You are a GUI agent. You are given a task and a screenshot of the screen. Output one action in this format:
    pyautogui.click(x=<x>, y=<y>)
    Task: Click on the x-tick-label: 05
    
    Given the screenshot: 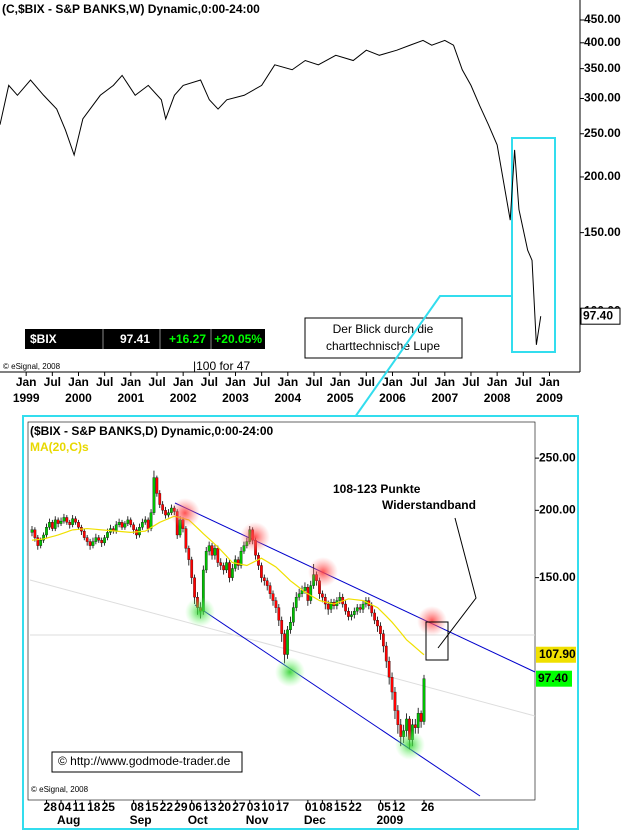 What is the action you would take?
    pyautogui.click(x=384, y=807)
    